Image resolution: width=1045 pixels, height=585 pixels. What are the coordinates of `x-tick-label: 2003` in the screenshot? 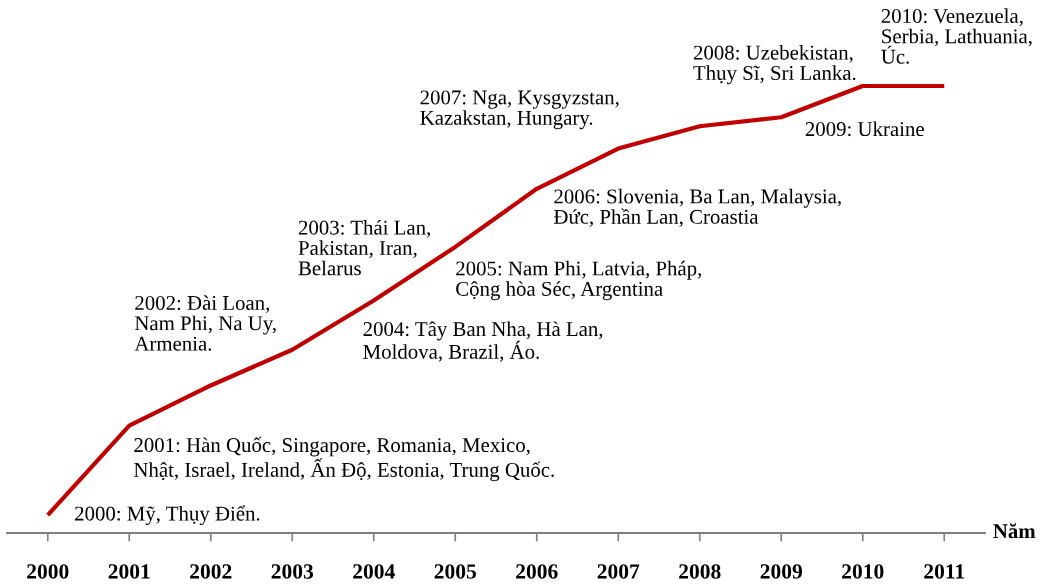 It's located at (292, 571).